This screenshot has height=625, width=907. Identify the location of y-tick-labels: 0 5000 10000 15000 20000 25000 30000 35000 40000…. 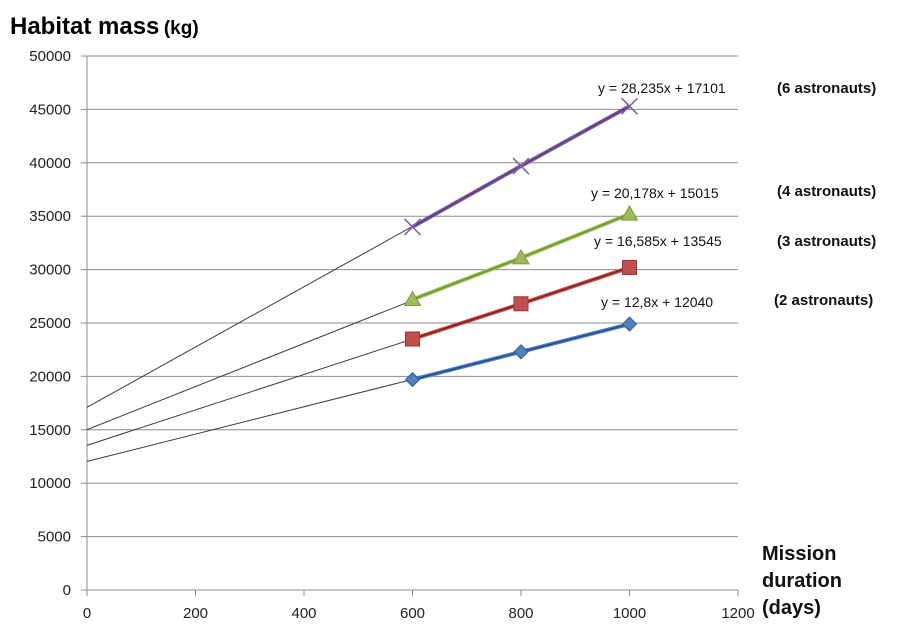
(50, 323).